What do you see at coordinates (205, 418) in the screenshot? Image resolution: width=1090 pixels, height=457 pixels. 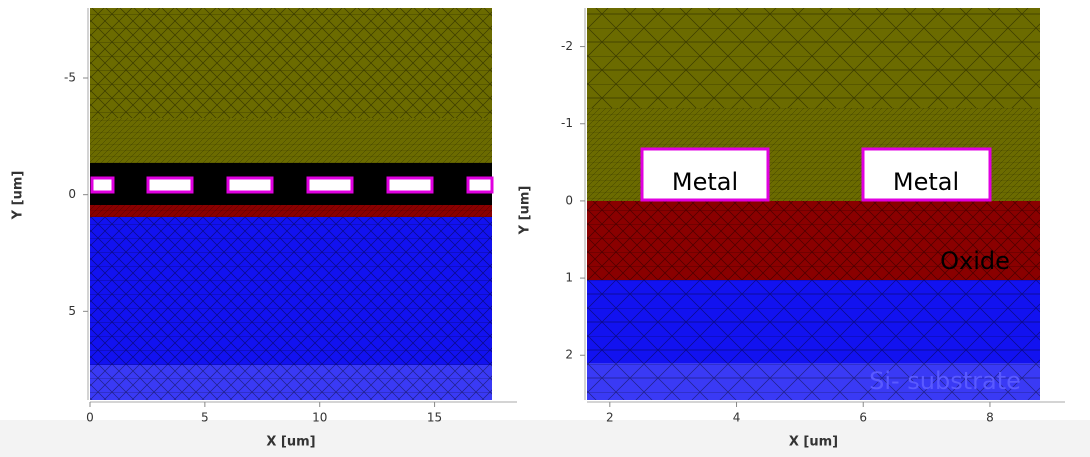 I see `x-tick-label: 5` at bounding box center [205, 418].